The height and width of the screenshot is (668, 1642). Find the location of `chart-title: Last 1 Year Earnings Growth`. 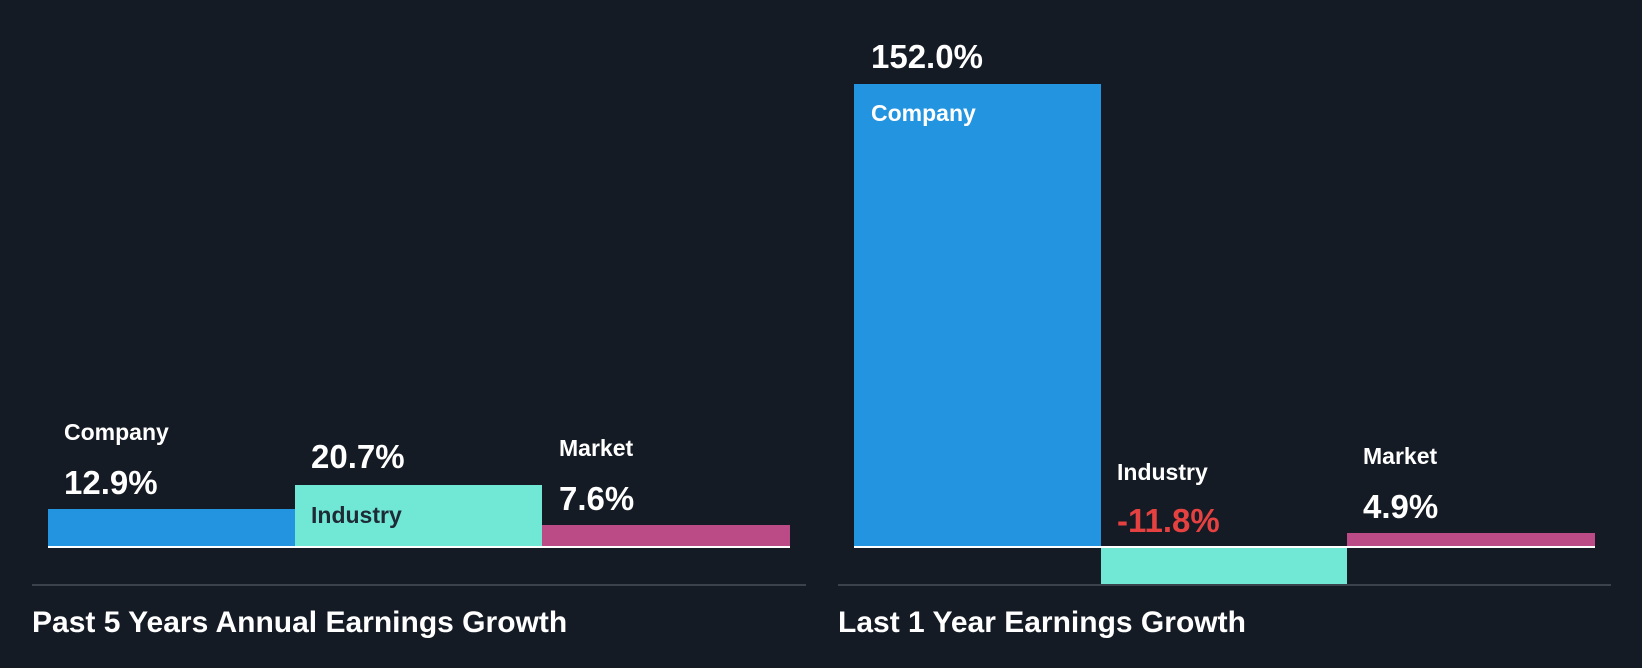

chart-title: Last 1 Year Earnings Growth is located at coordinates (1042, 622).